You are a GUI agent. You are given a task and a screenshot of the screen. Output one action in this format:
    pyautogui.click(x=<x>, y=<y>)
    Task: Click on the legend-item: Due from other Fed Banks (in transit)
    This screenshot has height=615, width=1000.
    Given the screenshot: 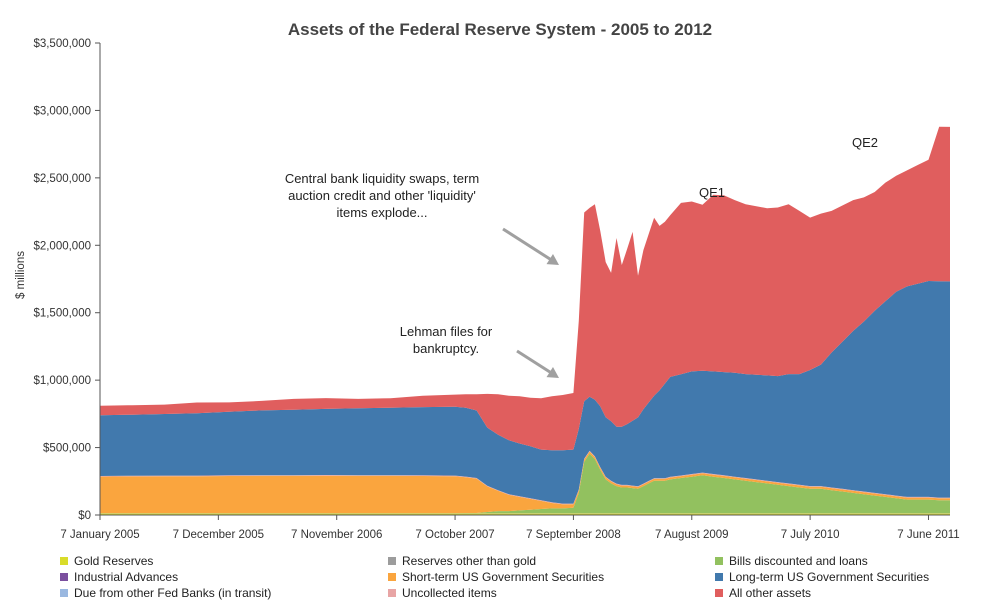 What is the action you would take?
    pyautogui.click(x=165, y=593)
    